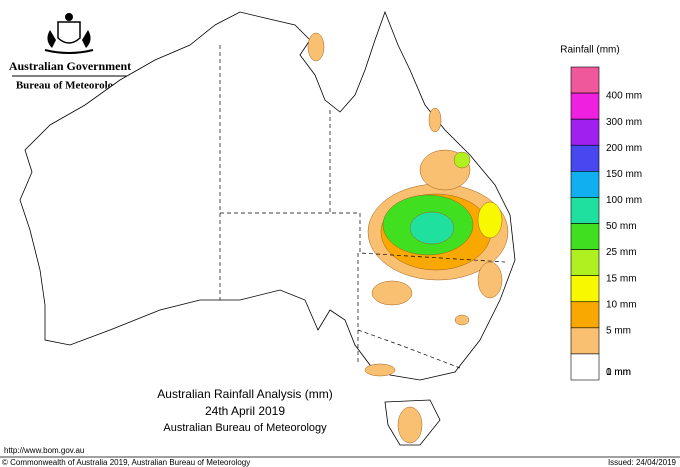 The height and width of the screenshot is (467, 680). What do you see at coordinates (70, 66) in the screenshot?
I see `government: Australian Government` at bounding box center [70, 66].